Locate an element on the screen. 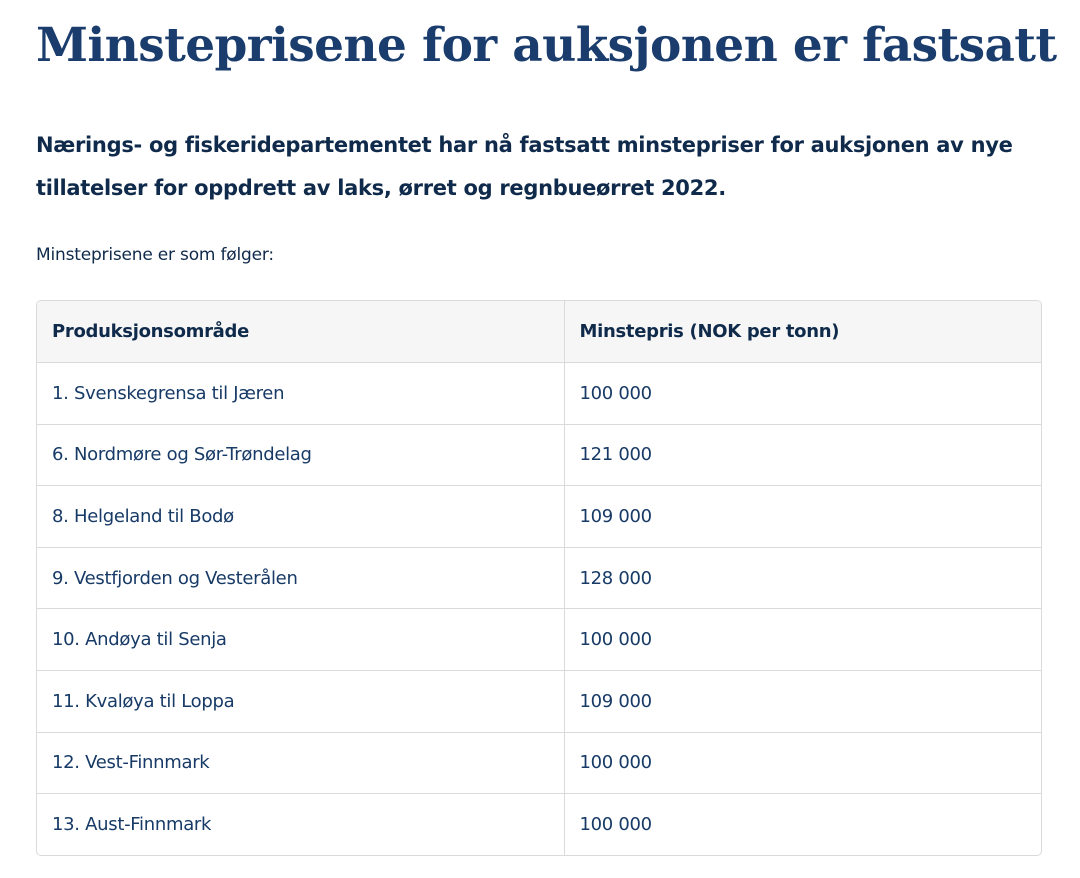  area-cell: 12. Vest-Finnmark is located at coordinates (300, 763).